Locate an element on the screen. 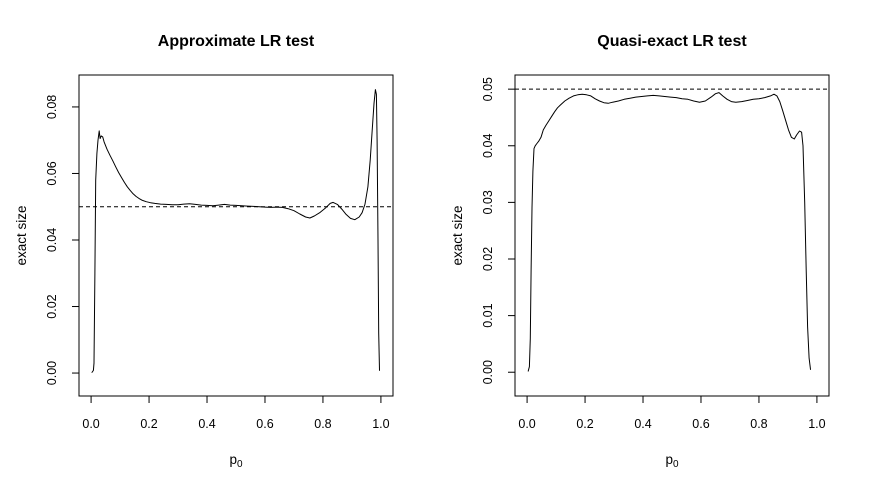 This screenshot has height=496, width=872. y-axis-tick-label: 0.03 is located at coordinates (488, 202).